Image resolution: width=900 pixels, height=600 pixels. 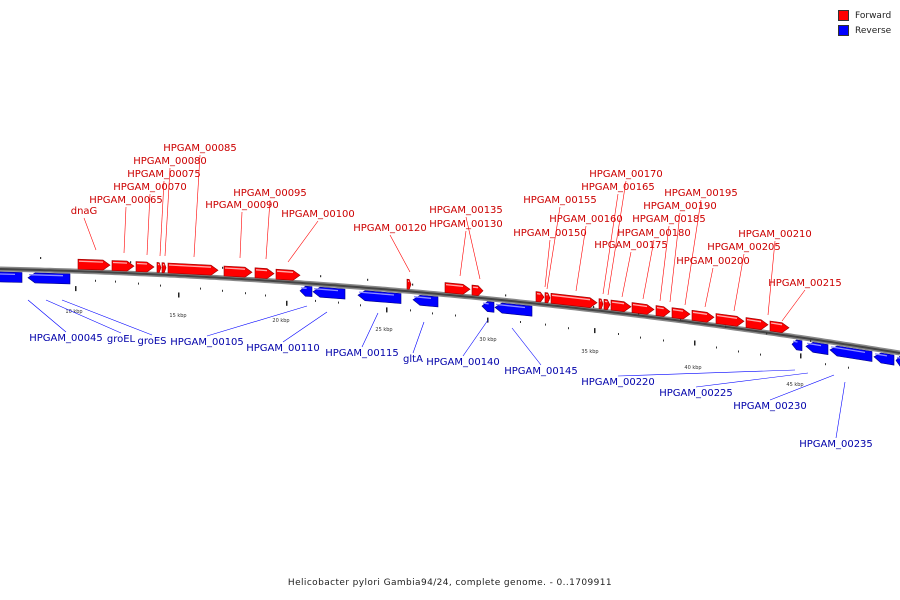 What do you see at coordinates (701, 193) in the screenshot?
I see `forward-gene-label: HPGAM_00195` at bounding box center [701, 193].